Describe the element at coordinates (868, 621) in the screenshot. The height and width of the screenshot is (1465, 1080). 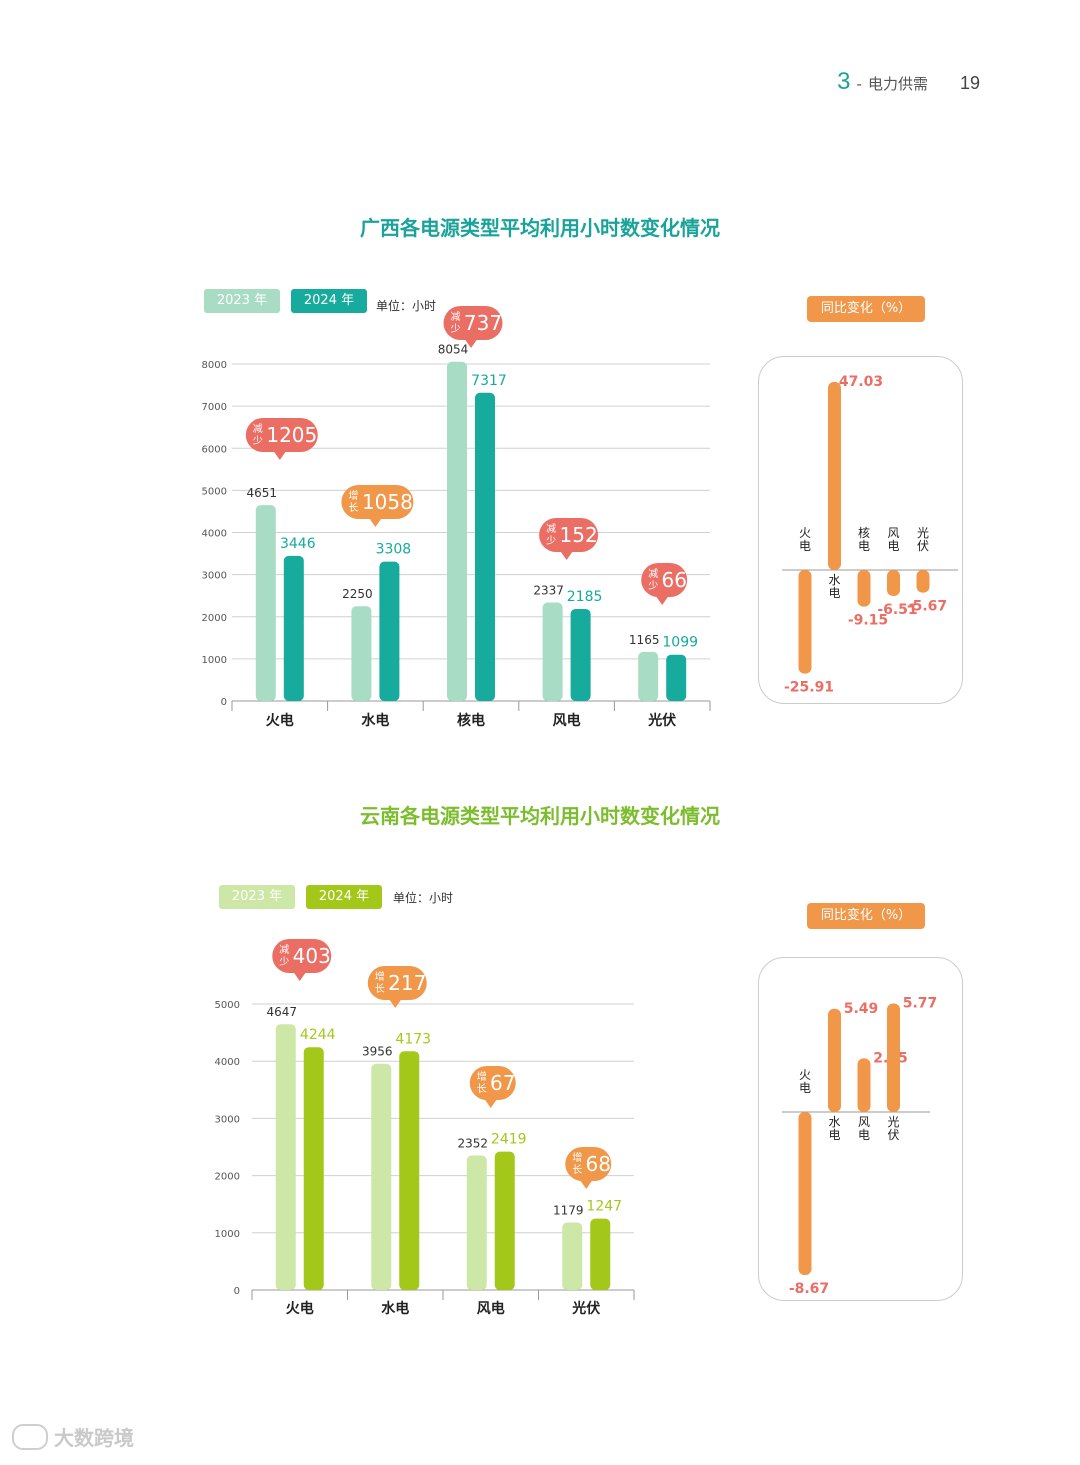
I see `yoy-value-label: -9.15` at that location.